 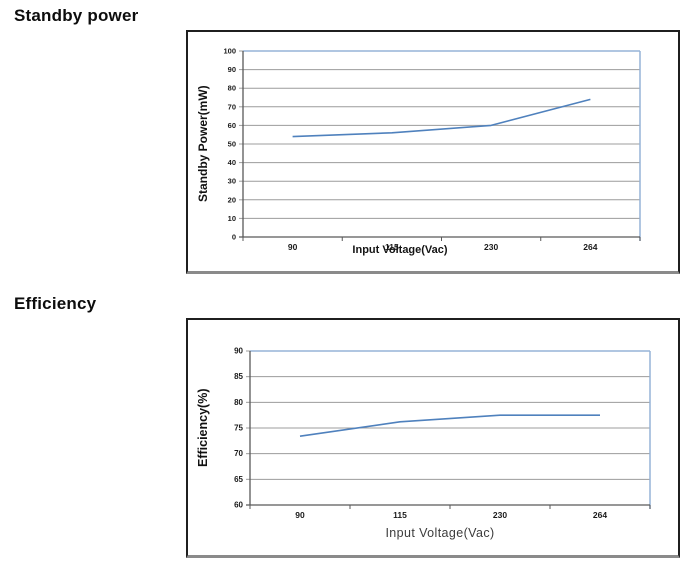 I want to click on efficiency-heading: Efficiency, so click(x=55, y=303).